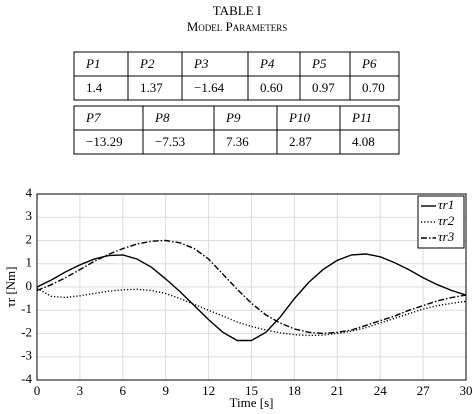 The width and height of the screenshot is (474, 414). I want to click on legend-box, so click(441, 222).